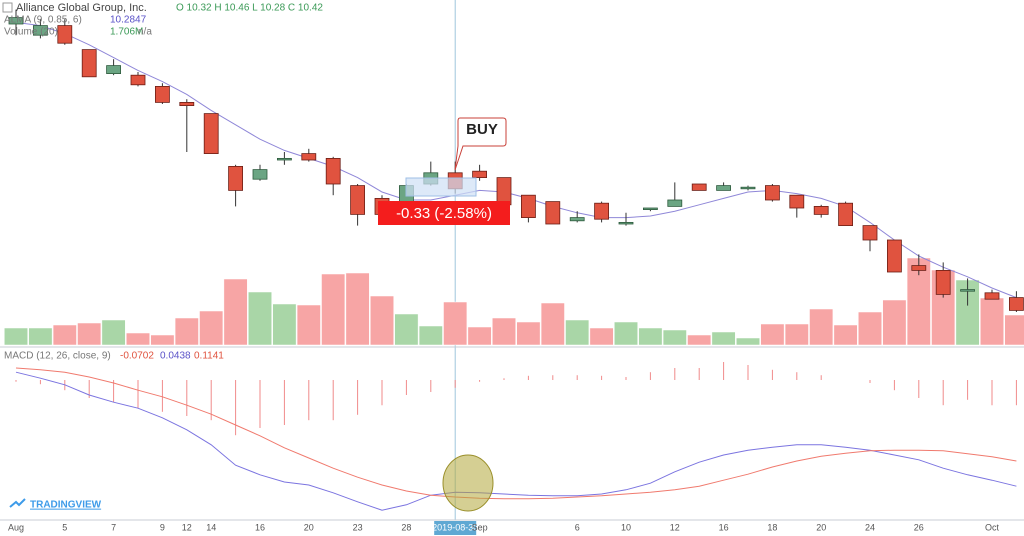 This screenshot has height=536, width=1024. Describe the element at coordinates (137, 356) in the screenshot. I see `macd-value: -0.0702` at that location.